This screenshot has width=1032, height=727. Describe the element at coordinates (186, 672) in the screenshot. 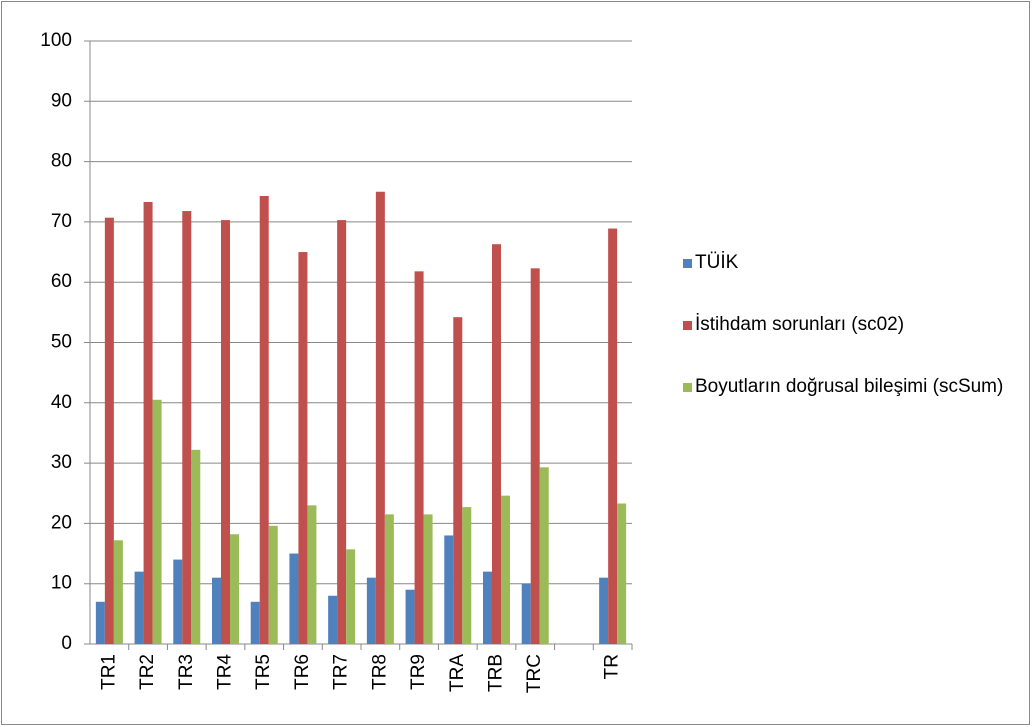

I see `x-tick-label: TR3` at that location.